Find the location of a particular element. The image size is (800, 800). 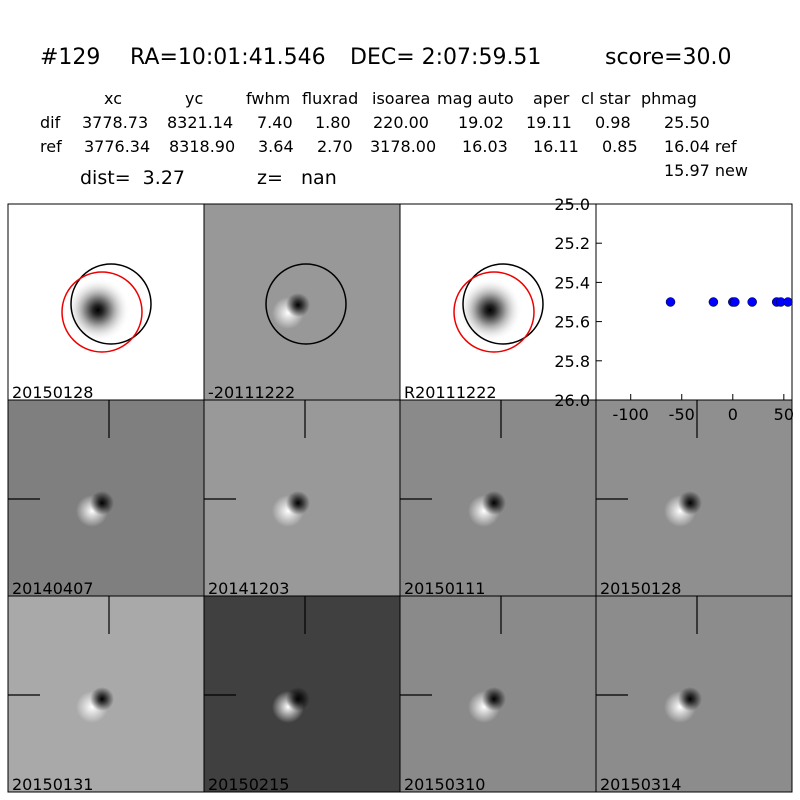

y-tick-label: 25.6 is located at coordinates (572, 322).